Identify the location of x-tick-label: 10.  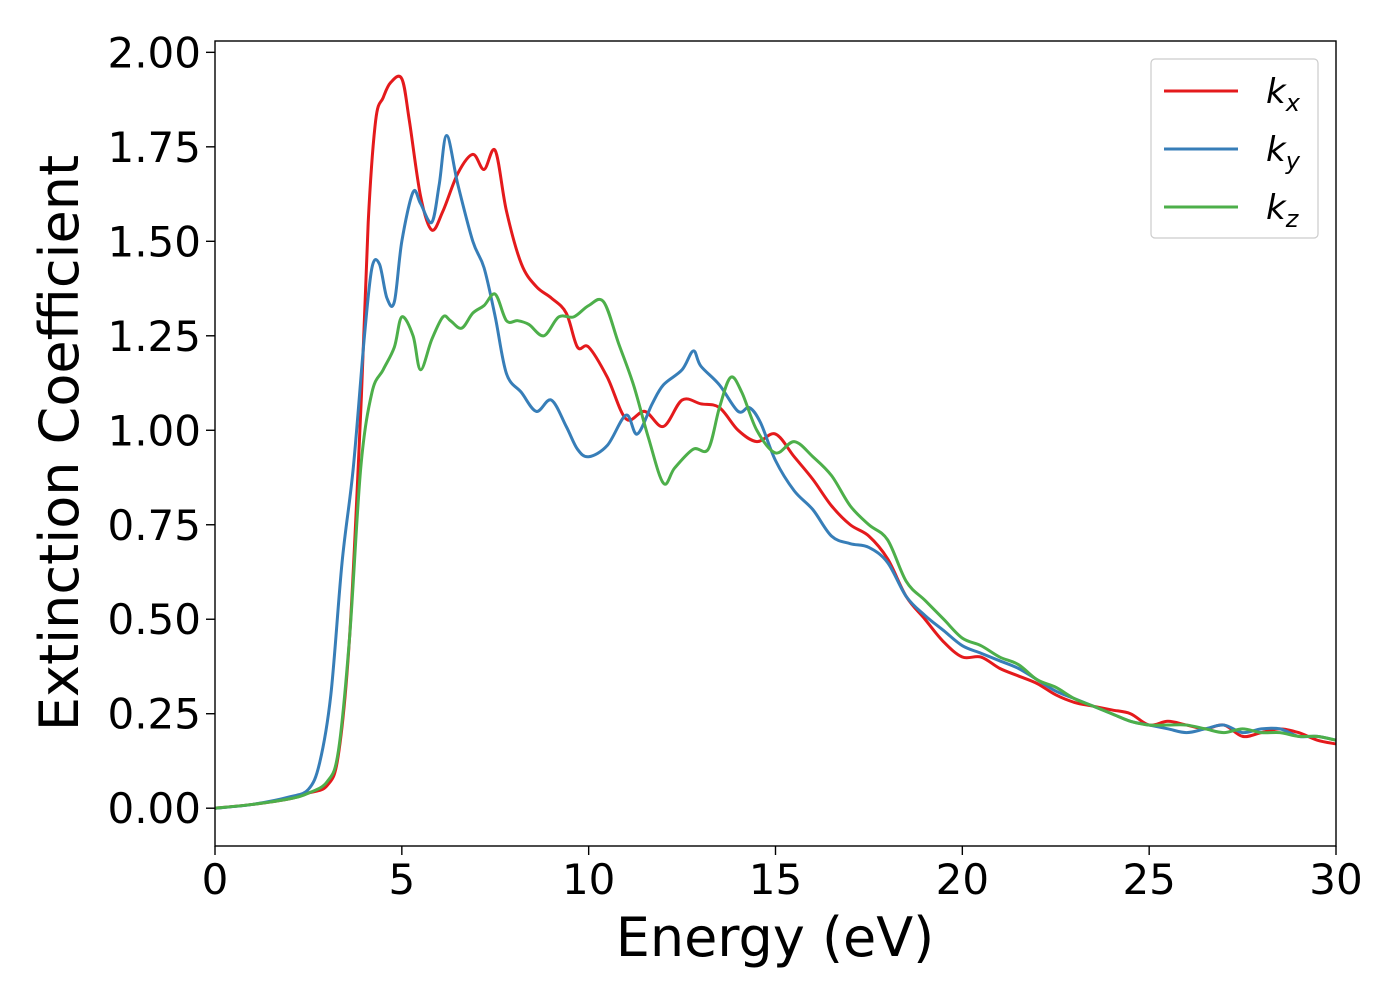
(588, 879).